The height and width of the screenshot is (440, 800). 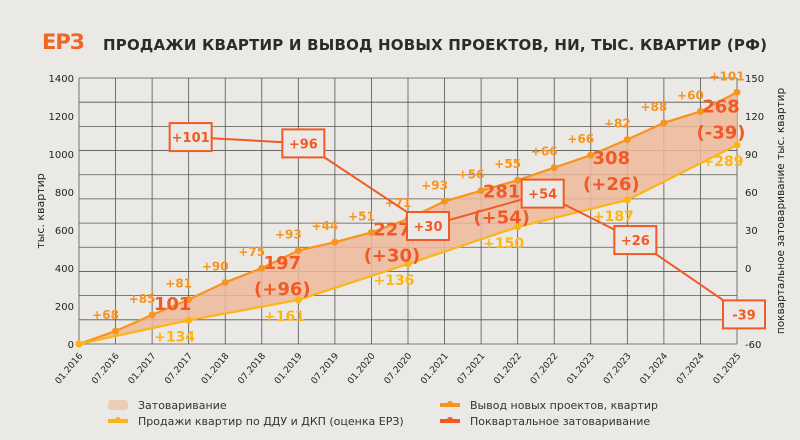 What do you see at coordinates (215, 266) in the screenshot?
I see `launch-data-label: +90` at bounding box center [215, 266].